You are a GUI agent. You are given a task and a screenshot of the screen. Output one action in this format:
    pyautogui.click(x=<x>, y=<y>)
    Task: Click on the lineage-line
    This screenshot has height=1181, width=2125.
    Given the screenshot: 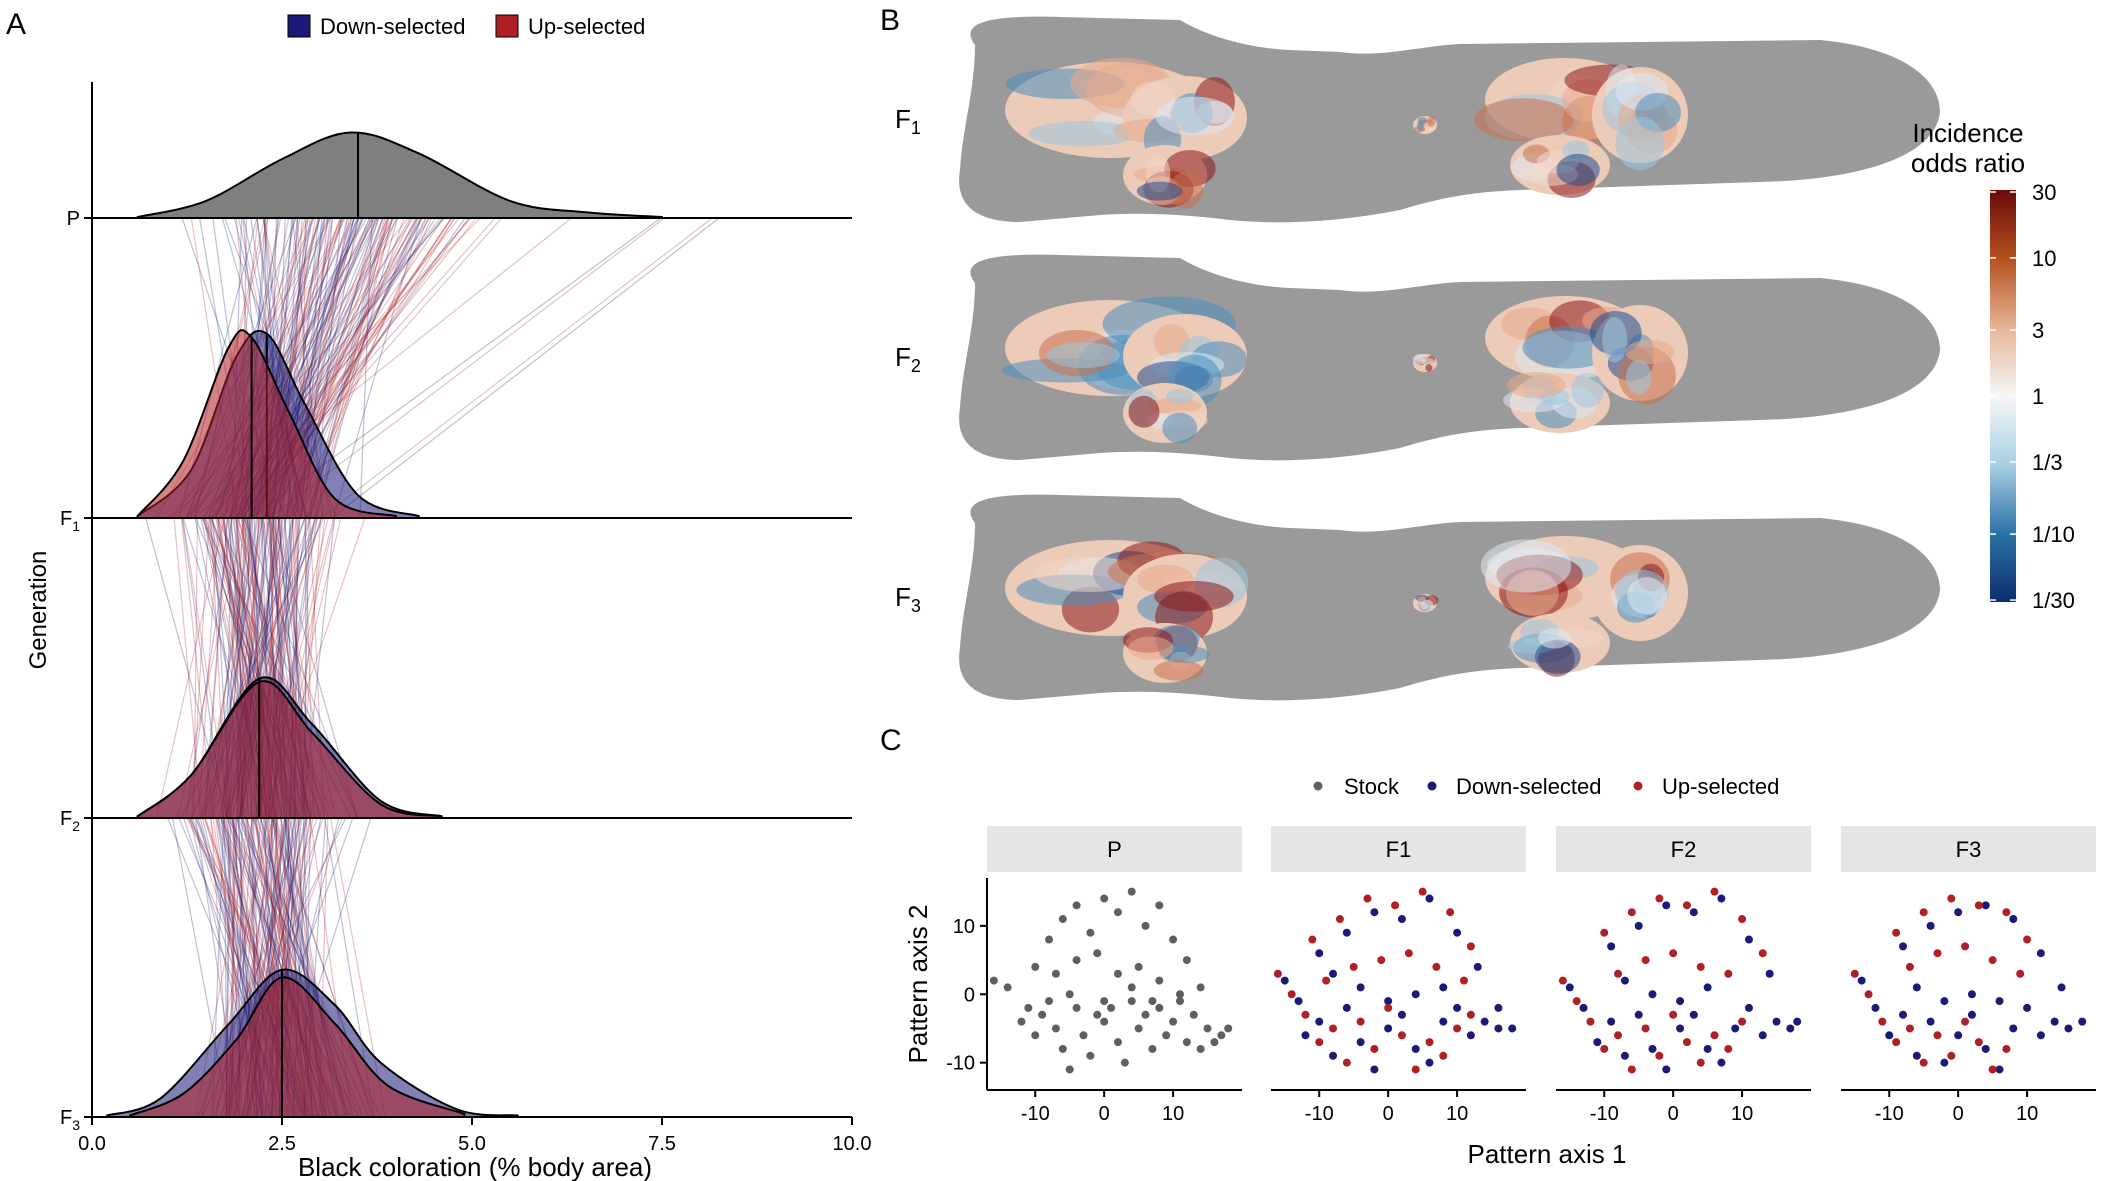 What is the action you would take?
    pyautogui.click(x=209, y=668)
    